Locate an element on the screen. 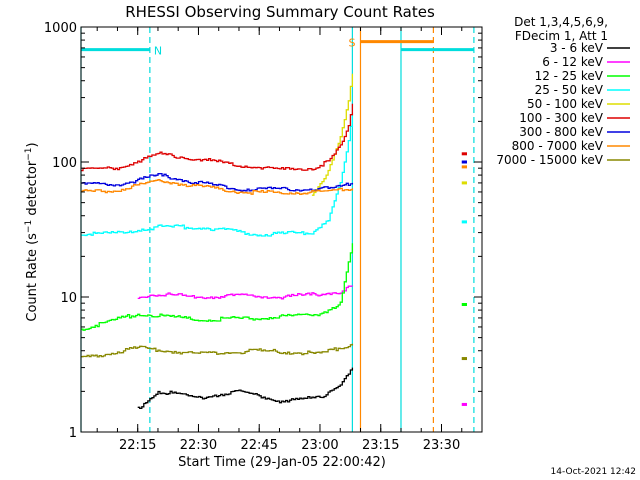 The image size is (640, 480). y-tick-label: 1 is located at coordinates (73, 433).